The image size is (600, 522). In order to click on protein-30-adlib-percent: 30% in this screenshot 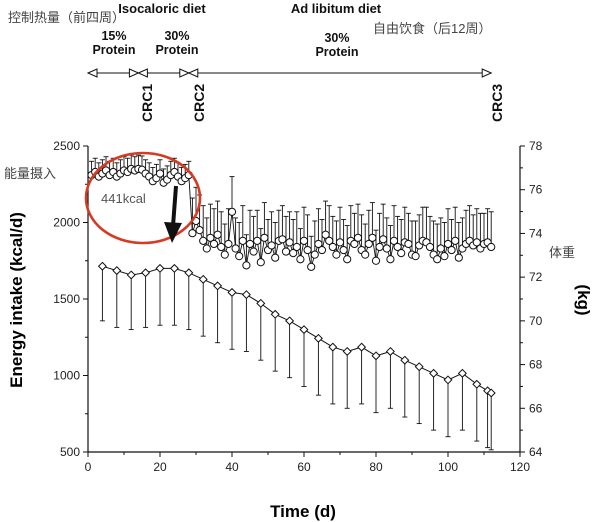, I will do `click(336, 38)`.